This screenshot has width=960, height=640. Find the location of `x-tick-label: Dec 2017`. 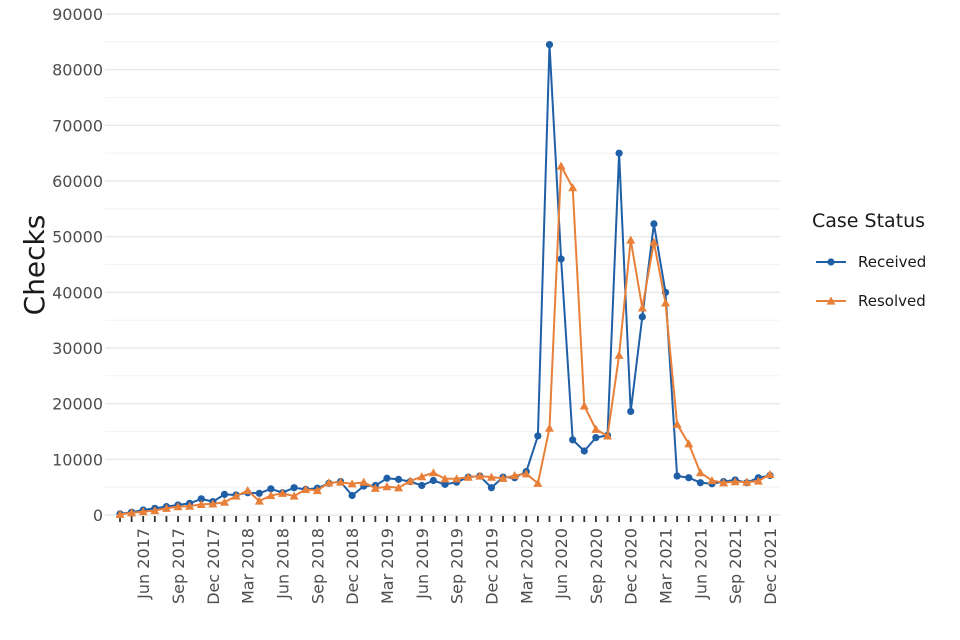

x-tick-label: Dec 2017 is located at coordinates (213, 566).